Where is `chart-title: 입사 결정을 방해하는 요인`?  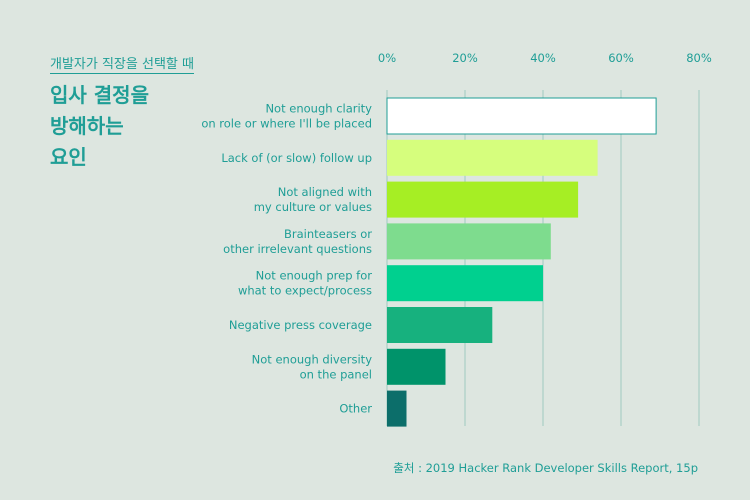
chart-title: 입사 결정을 방해하는 요인 is located at coordinates (130, 126).